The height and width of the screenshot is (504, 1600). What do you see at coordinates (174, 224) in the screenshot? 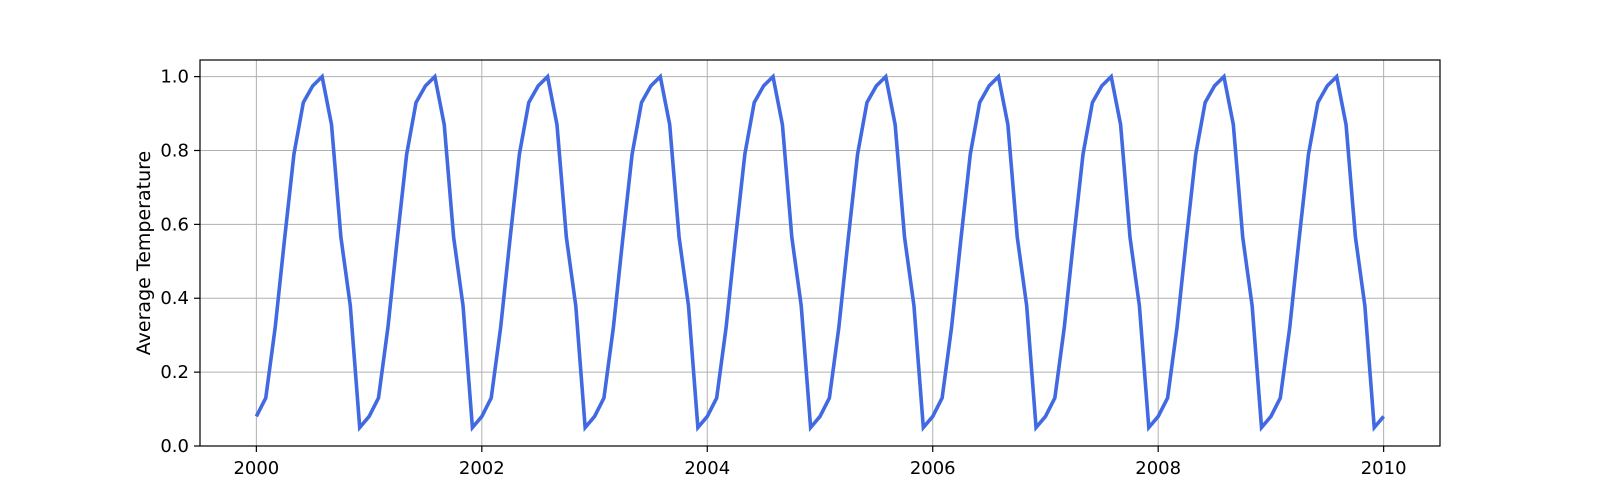
I see `y-tick-label: 0.6` at bounding box center [174, 224].